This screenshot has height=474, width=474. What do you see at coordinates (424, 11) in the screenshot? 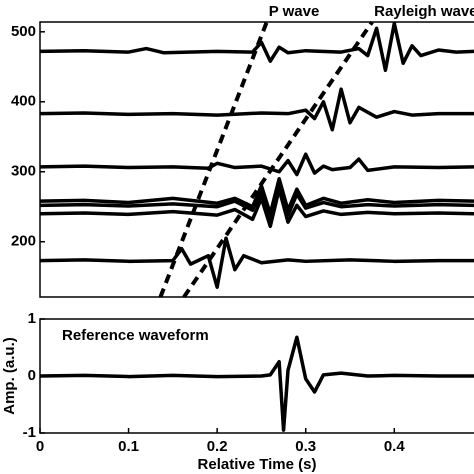
I see `guide-label: Rayleigh wave` at bounding box center [424, 11].